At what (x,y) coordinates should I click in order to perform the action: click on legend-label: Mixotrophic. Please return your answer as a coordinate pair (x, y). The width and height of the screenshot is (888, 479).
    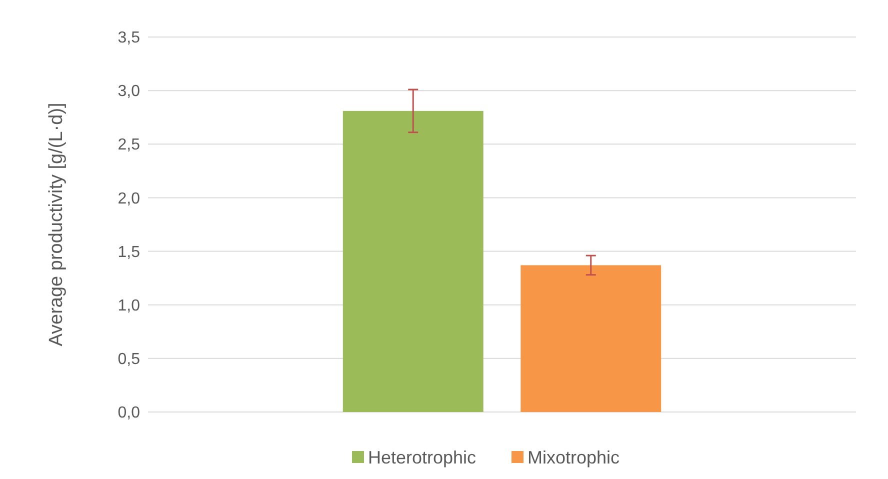
    Looking at the image, I should click on (574, 457).